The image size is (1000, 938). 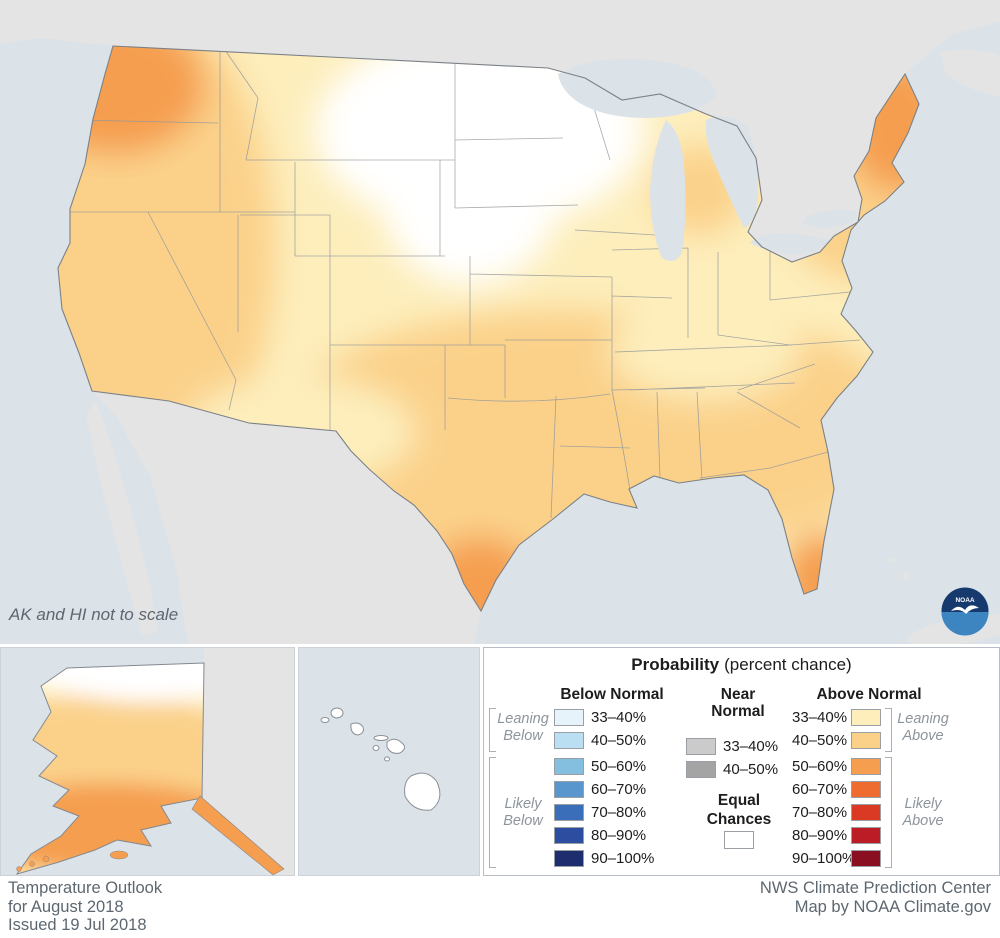 What do you see at coordinates (869, 694) in the screenshot?
I see `above-normal-header: Above Normal` at bounding box center [869, 694].